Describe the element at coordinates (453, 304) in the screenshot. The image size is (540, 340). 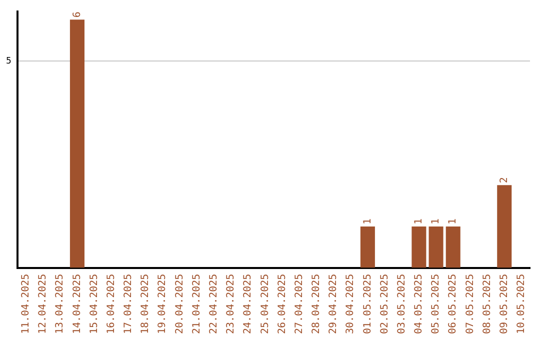
I see `x-tick-label: 06.05.2025` at that location.